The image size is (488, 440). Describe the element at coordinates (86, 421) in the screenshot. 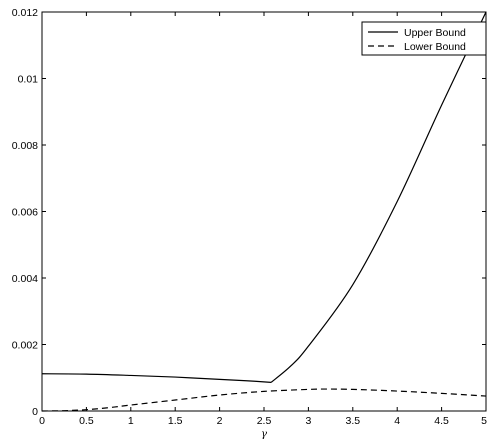

I see `x-tick-label: 0.5` at that location.